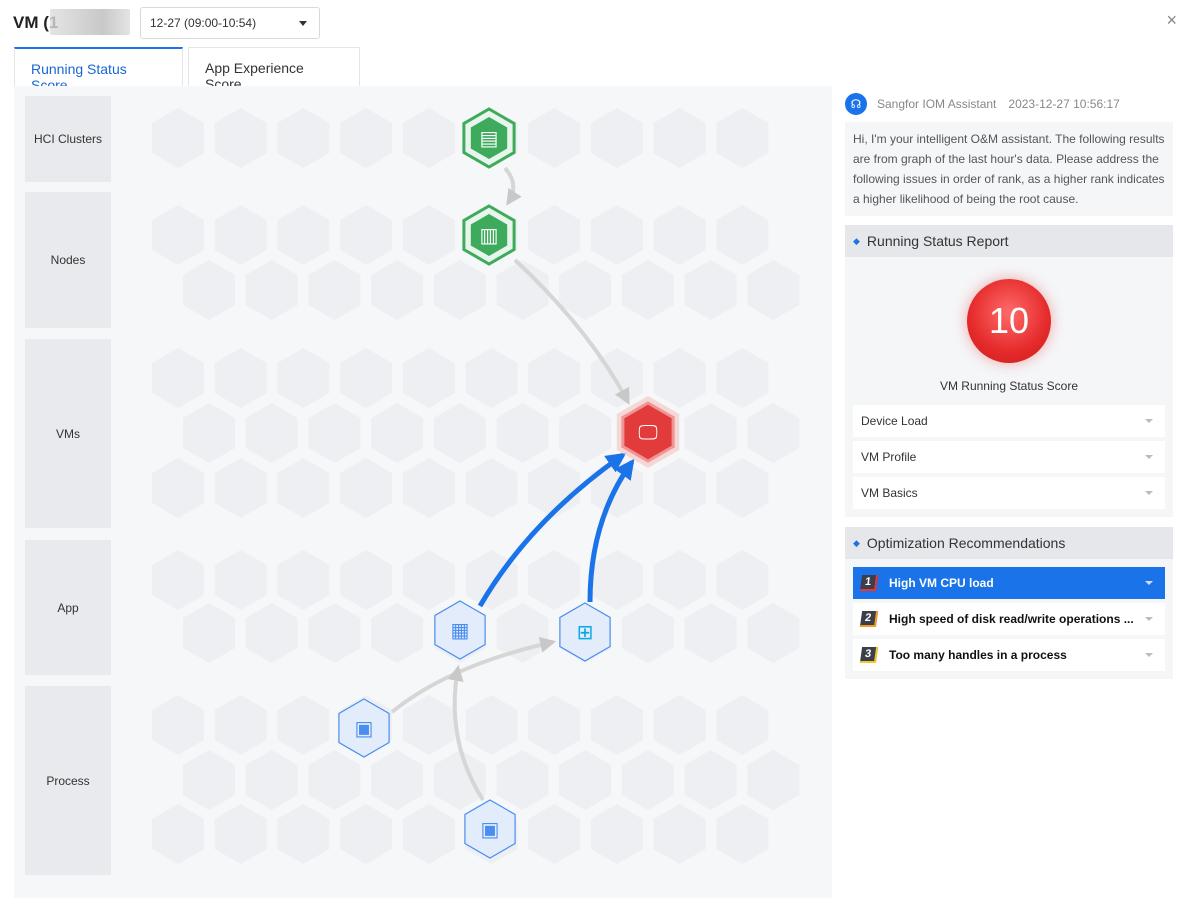 This screenshot has width=1185, height=898. I want to click on section-title: Optimization Recommendations, so click(966, 543).